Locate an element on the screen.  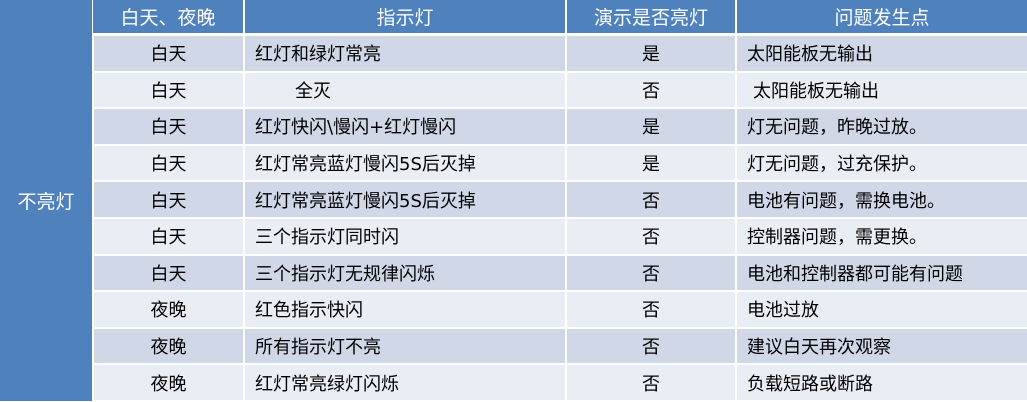
table-row: 白天 全灭否太阳能板无输出 is located at coordinates (559, 90).